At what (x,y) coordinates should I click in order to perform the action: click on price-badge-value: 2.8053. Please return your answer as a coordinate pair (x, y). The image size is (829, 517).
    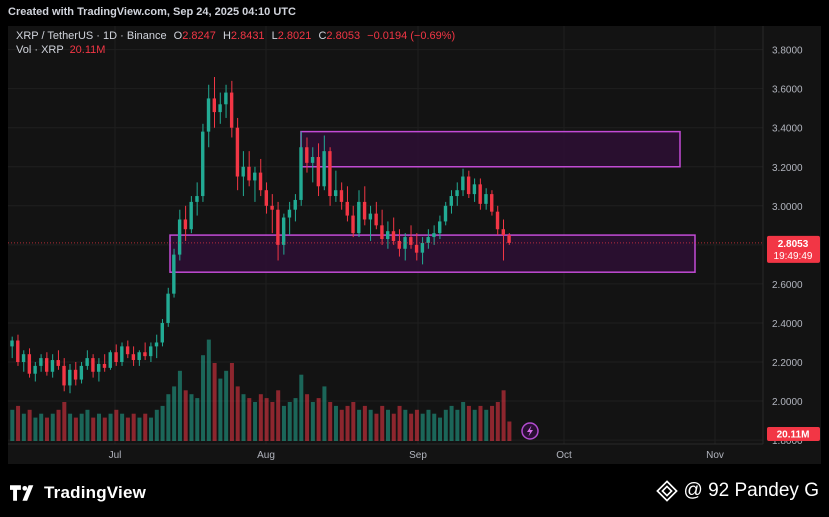
    Looking at the image, I should click on (793, 244).